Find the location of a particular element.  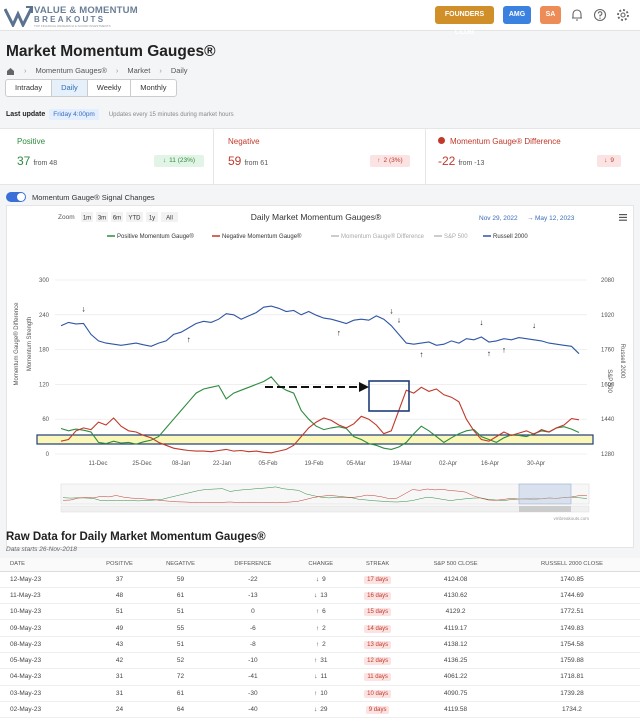

gear-icon is located at coordinates (623, 15).